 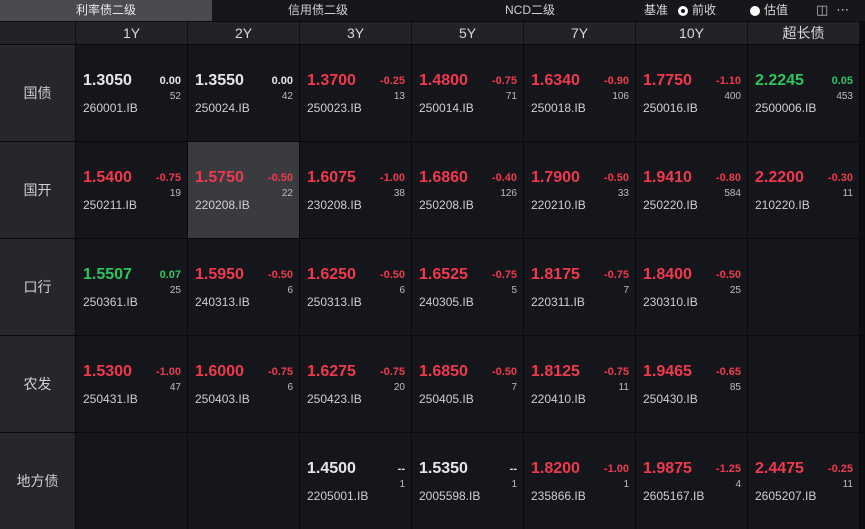 I want to click on quote-cell: 1.6000 -0.75 6 250403.IB, so click(x=244, y=384).